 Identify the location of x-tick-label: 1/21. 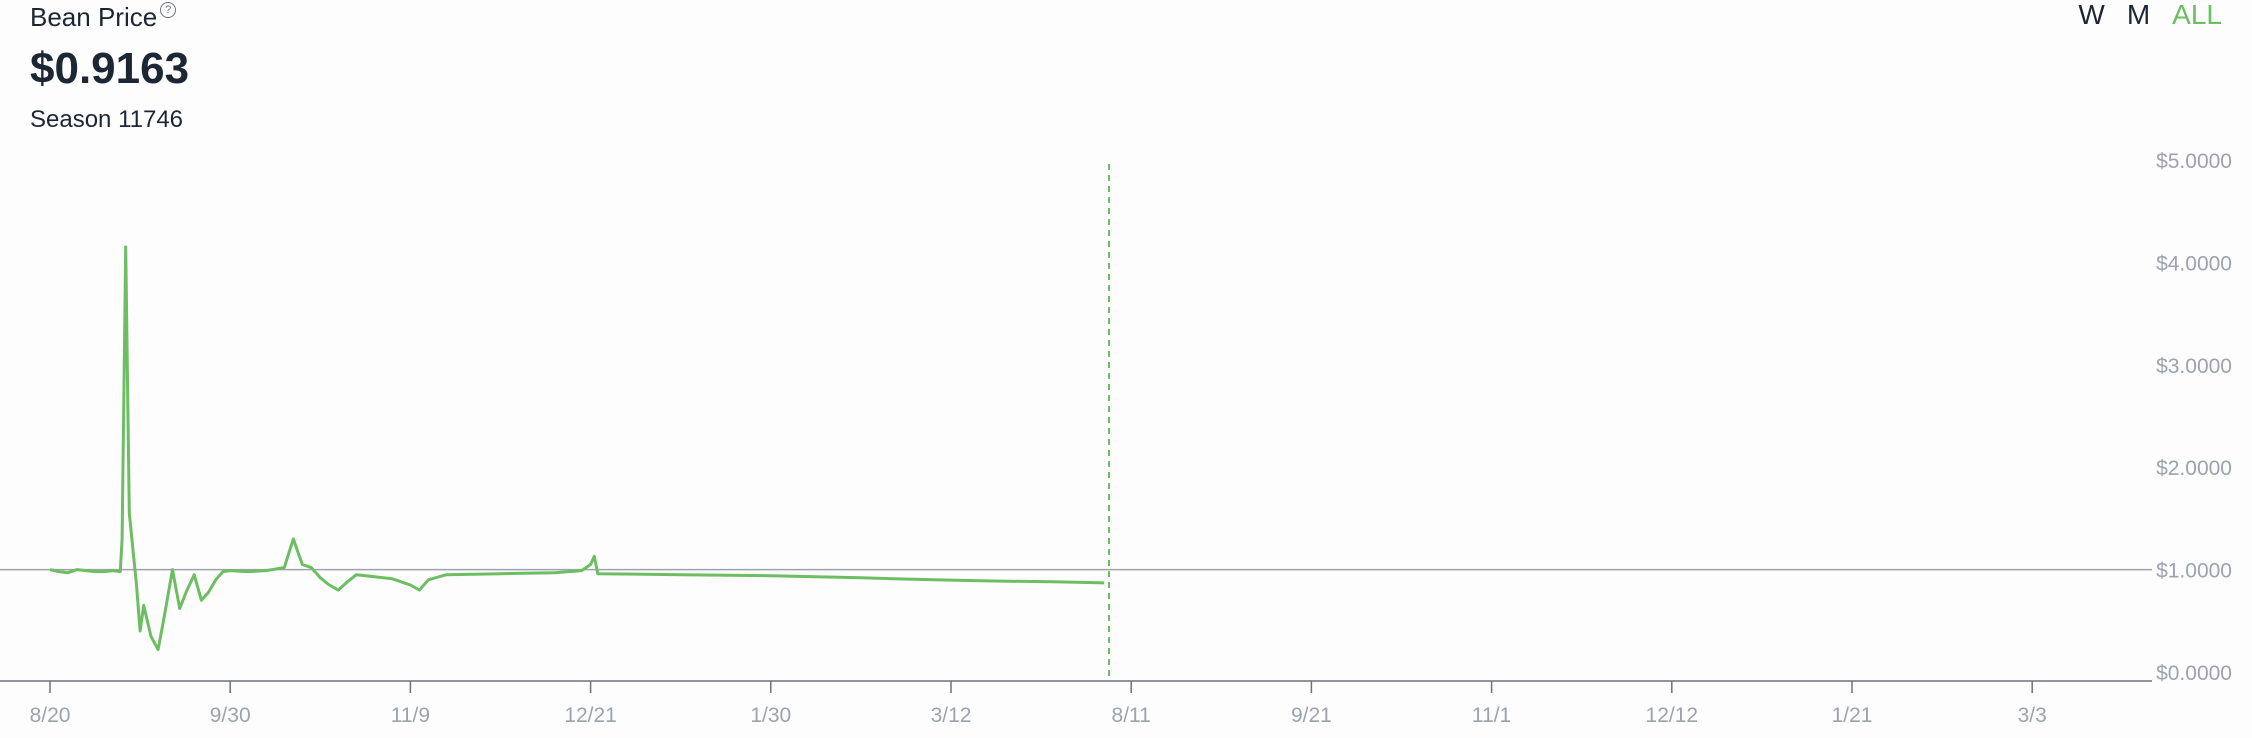
(1852, 715).